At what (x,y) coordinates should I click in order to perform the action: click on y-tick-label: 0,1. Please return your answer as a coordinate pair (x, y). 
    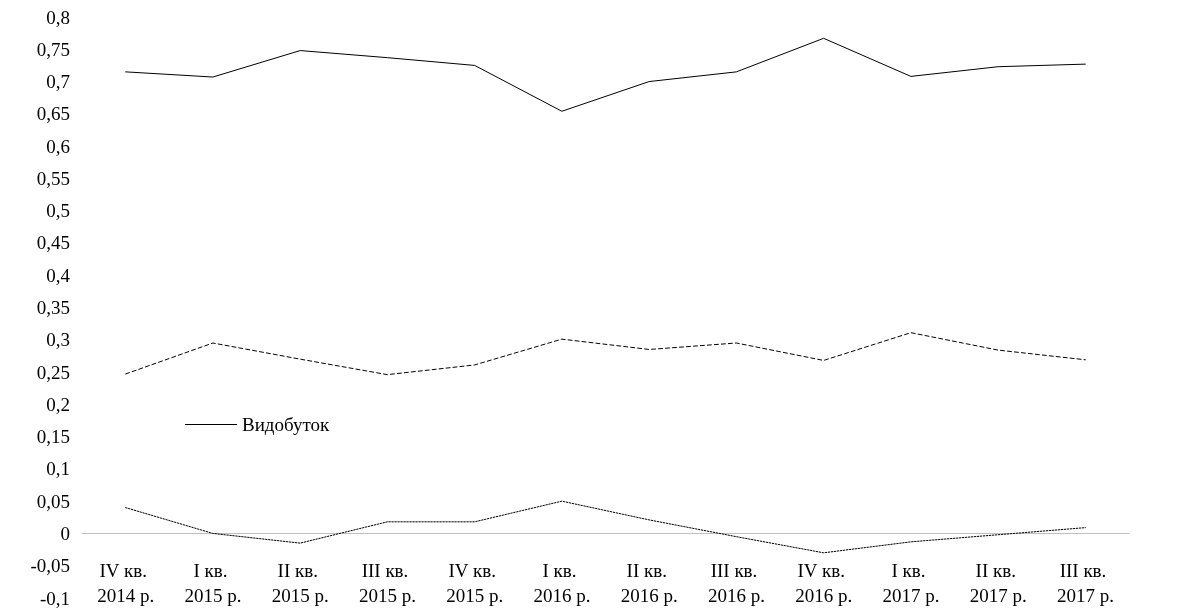
    Looking at the image, I should click on (58, 469).